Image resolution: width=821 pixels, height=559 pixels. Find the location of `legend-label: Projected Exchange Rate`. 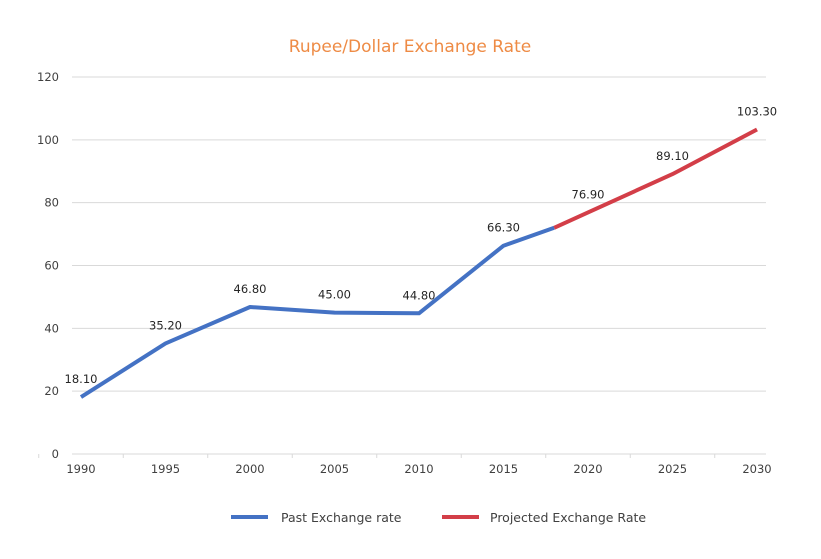

legend-label: Projected Exchange Rate is located at coordinates (568, 517).